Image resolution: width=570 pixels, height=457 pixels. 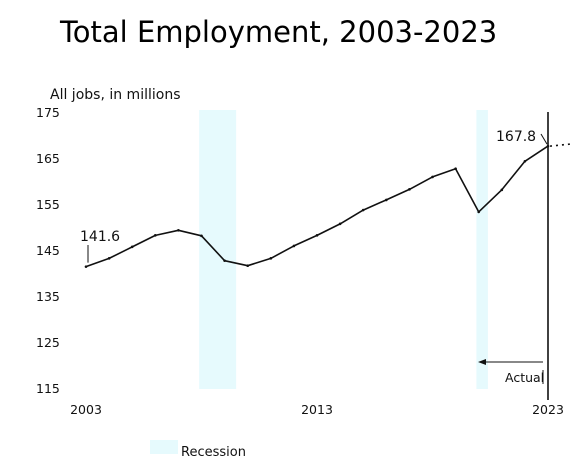 What do you see at coordinates (294, 246) in the screenshot?
I see `data-point-2012` at bounding box center [294, 246].